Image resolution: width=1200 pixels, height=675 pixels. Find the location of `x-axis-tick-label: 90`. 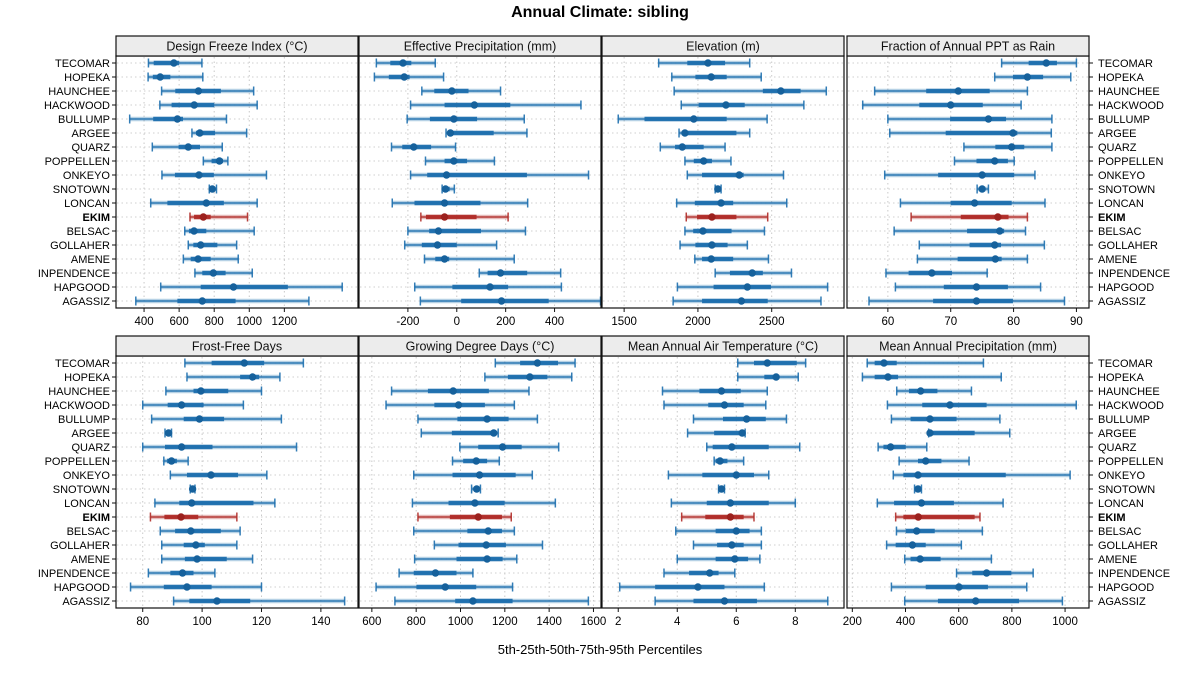

x-axis-tick-label: 90 is located at coordinates (1076, 322).